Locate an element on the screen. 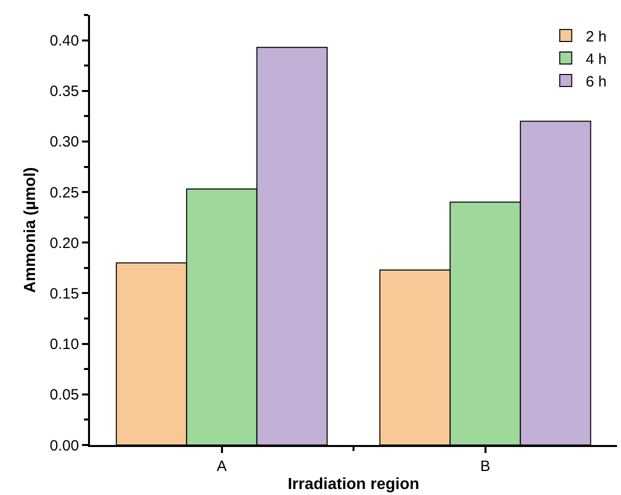 Image resolution: width=621 pixels, height=495 pixels. y-tick-label: 0.20 is located at coordinates (64, 243).